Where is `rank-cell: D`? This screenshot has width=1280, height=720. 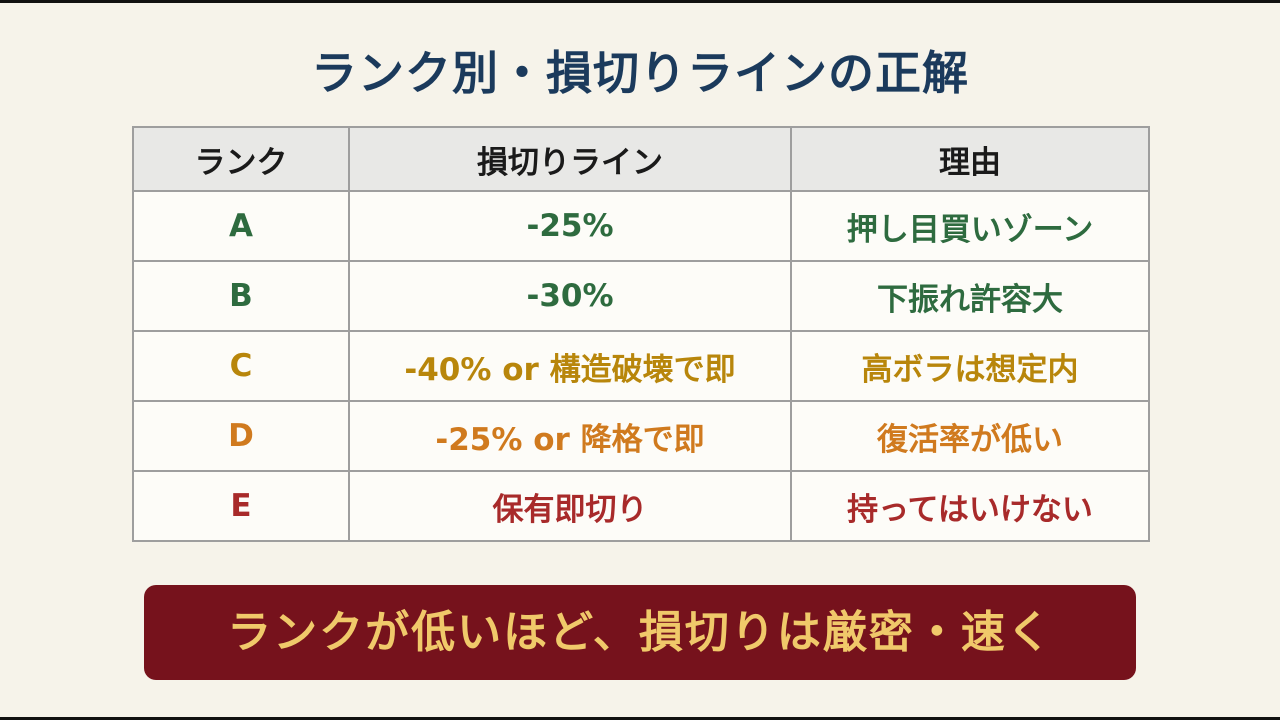 rank-cell: D is located at coordinates (241, 436).